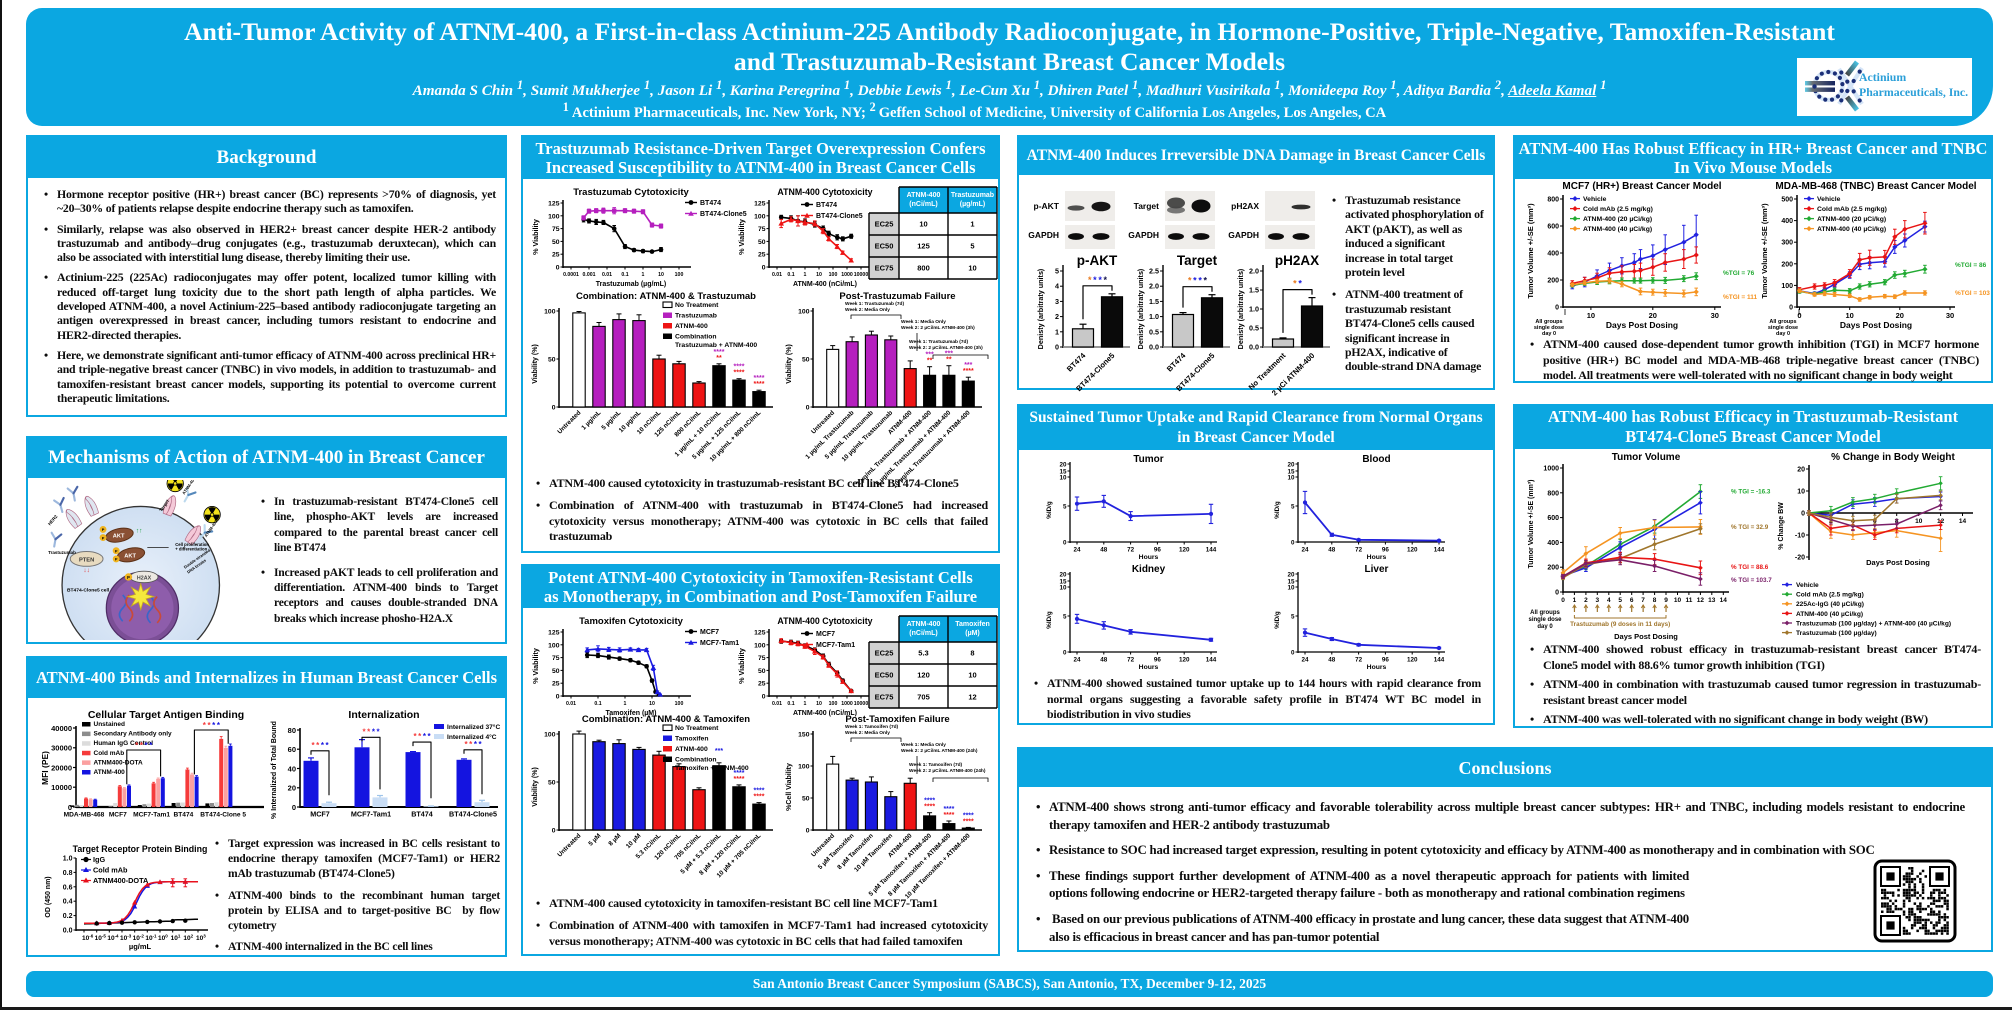 This screenshot has width=2012, height=1010. Describe the element at coordinates (1553, 281) in the screenshot. I see `svg-text: 200` at that location.